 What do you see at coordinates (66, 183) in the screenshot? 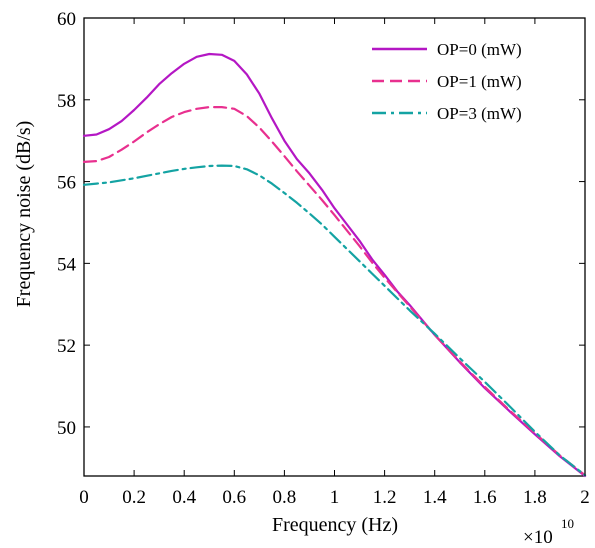
I see `y-tick-label: 56` at bounding box center [66, 183].